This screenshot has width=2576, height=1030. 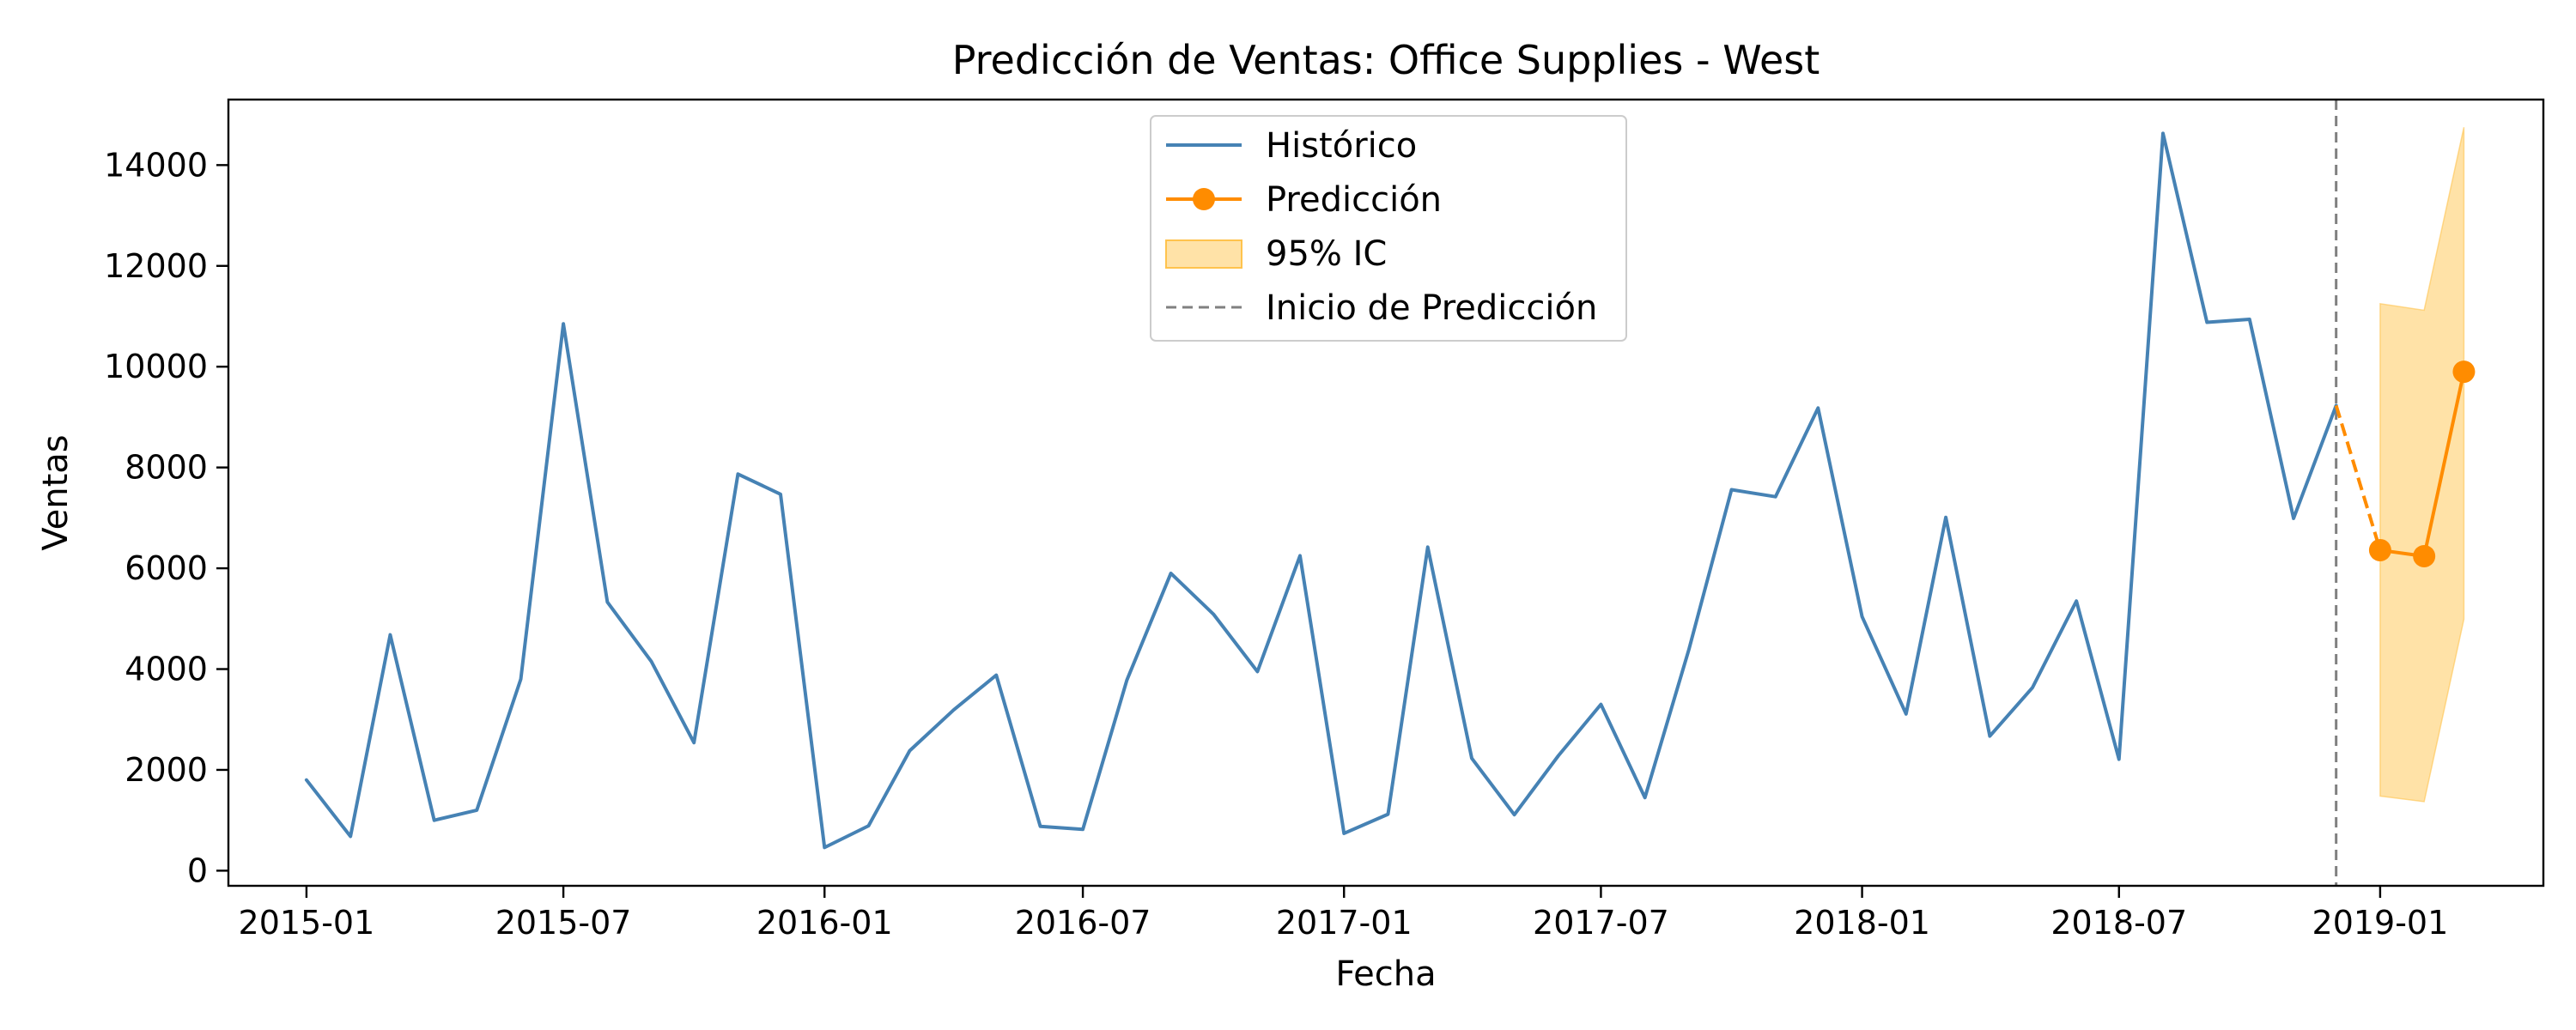 What do you see at coordinates (1431, 308) in the screenshot?
I see `legend-label-inicio: Inicio de Predicción` at bounding box center [1431, 308].